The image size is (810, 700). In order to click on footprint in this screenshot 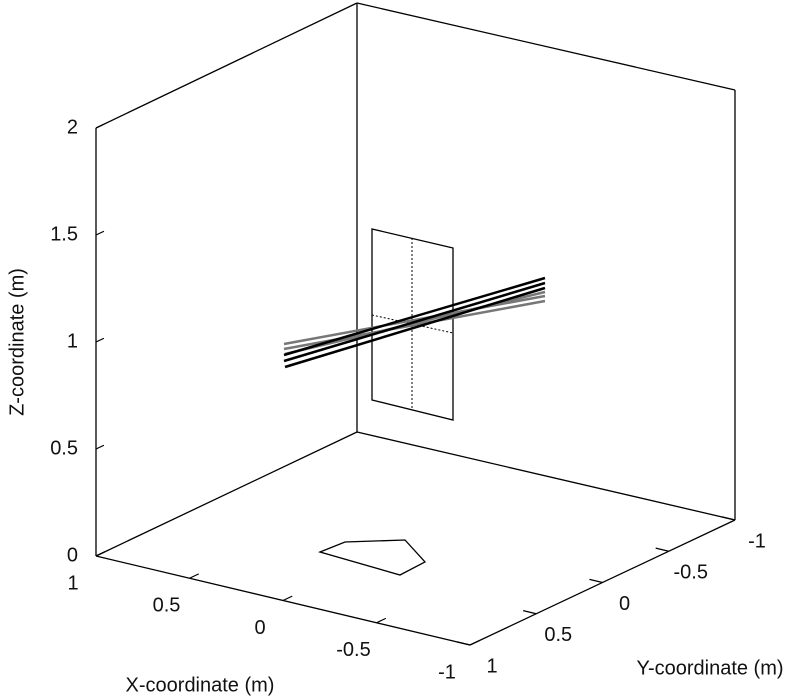, I will do `click(372, 557)`.